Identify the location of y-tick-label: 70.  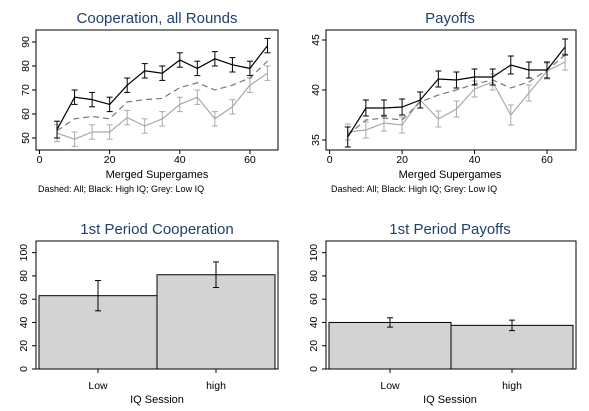
(26, 90).